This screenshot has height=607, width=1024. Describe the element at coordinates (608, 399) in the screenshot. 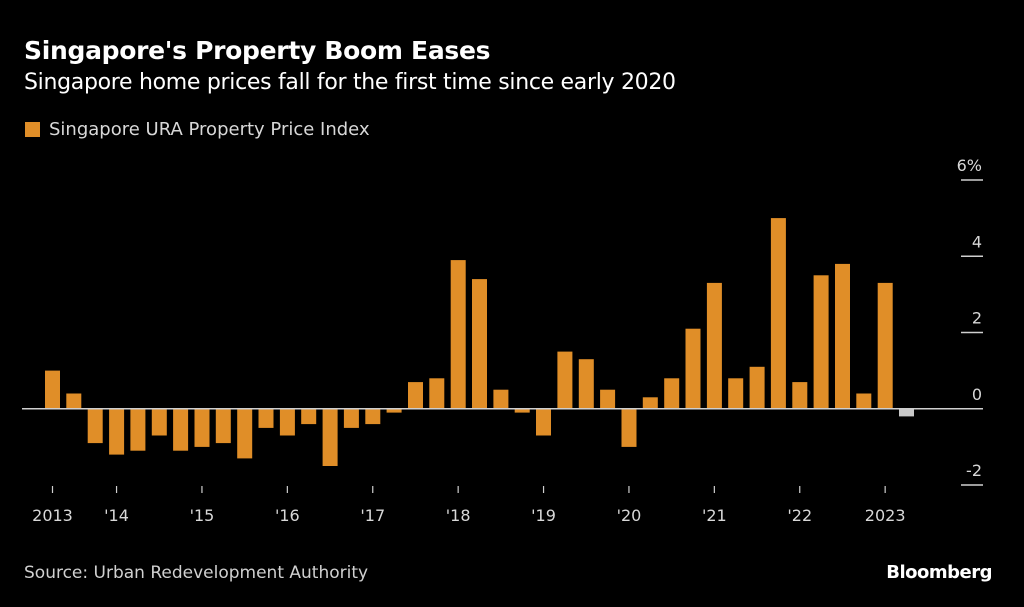

I see `bar-2019-q3` at that location.